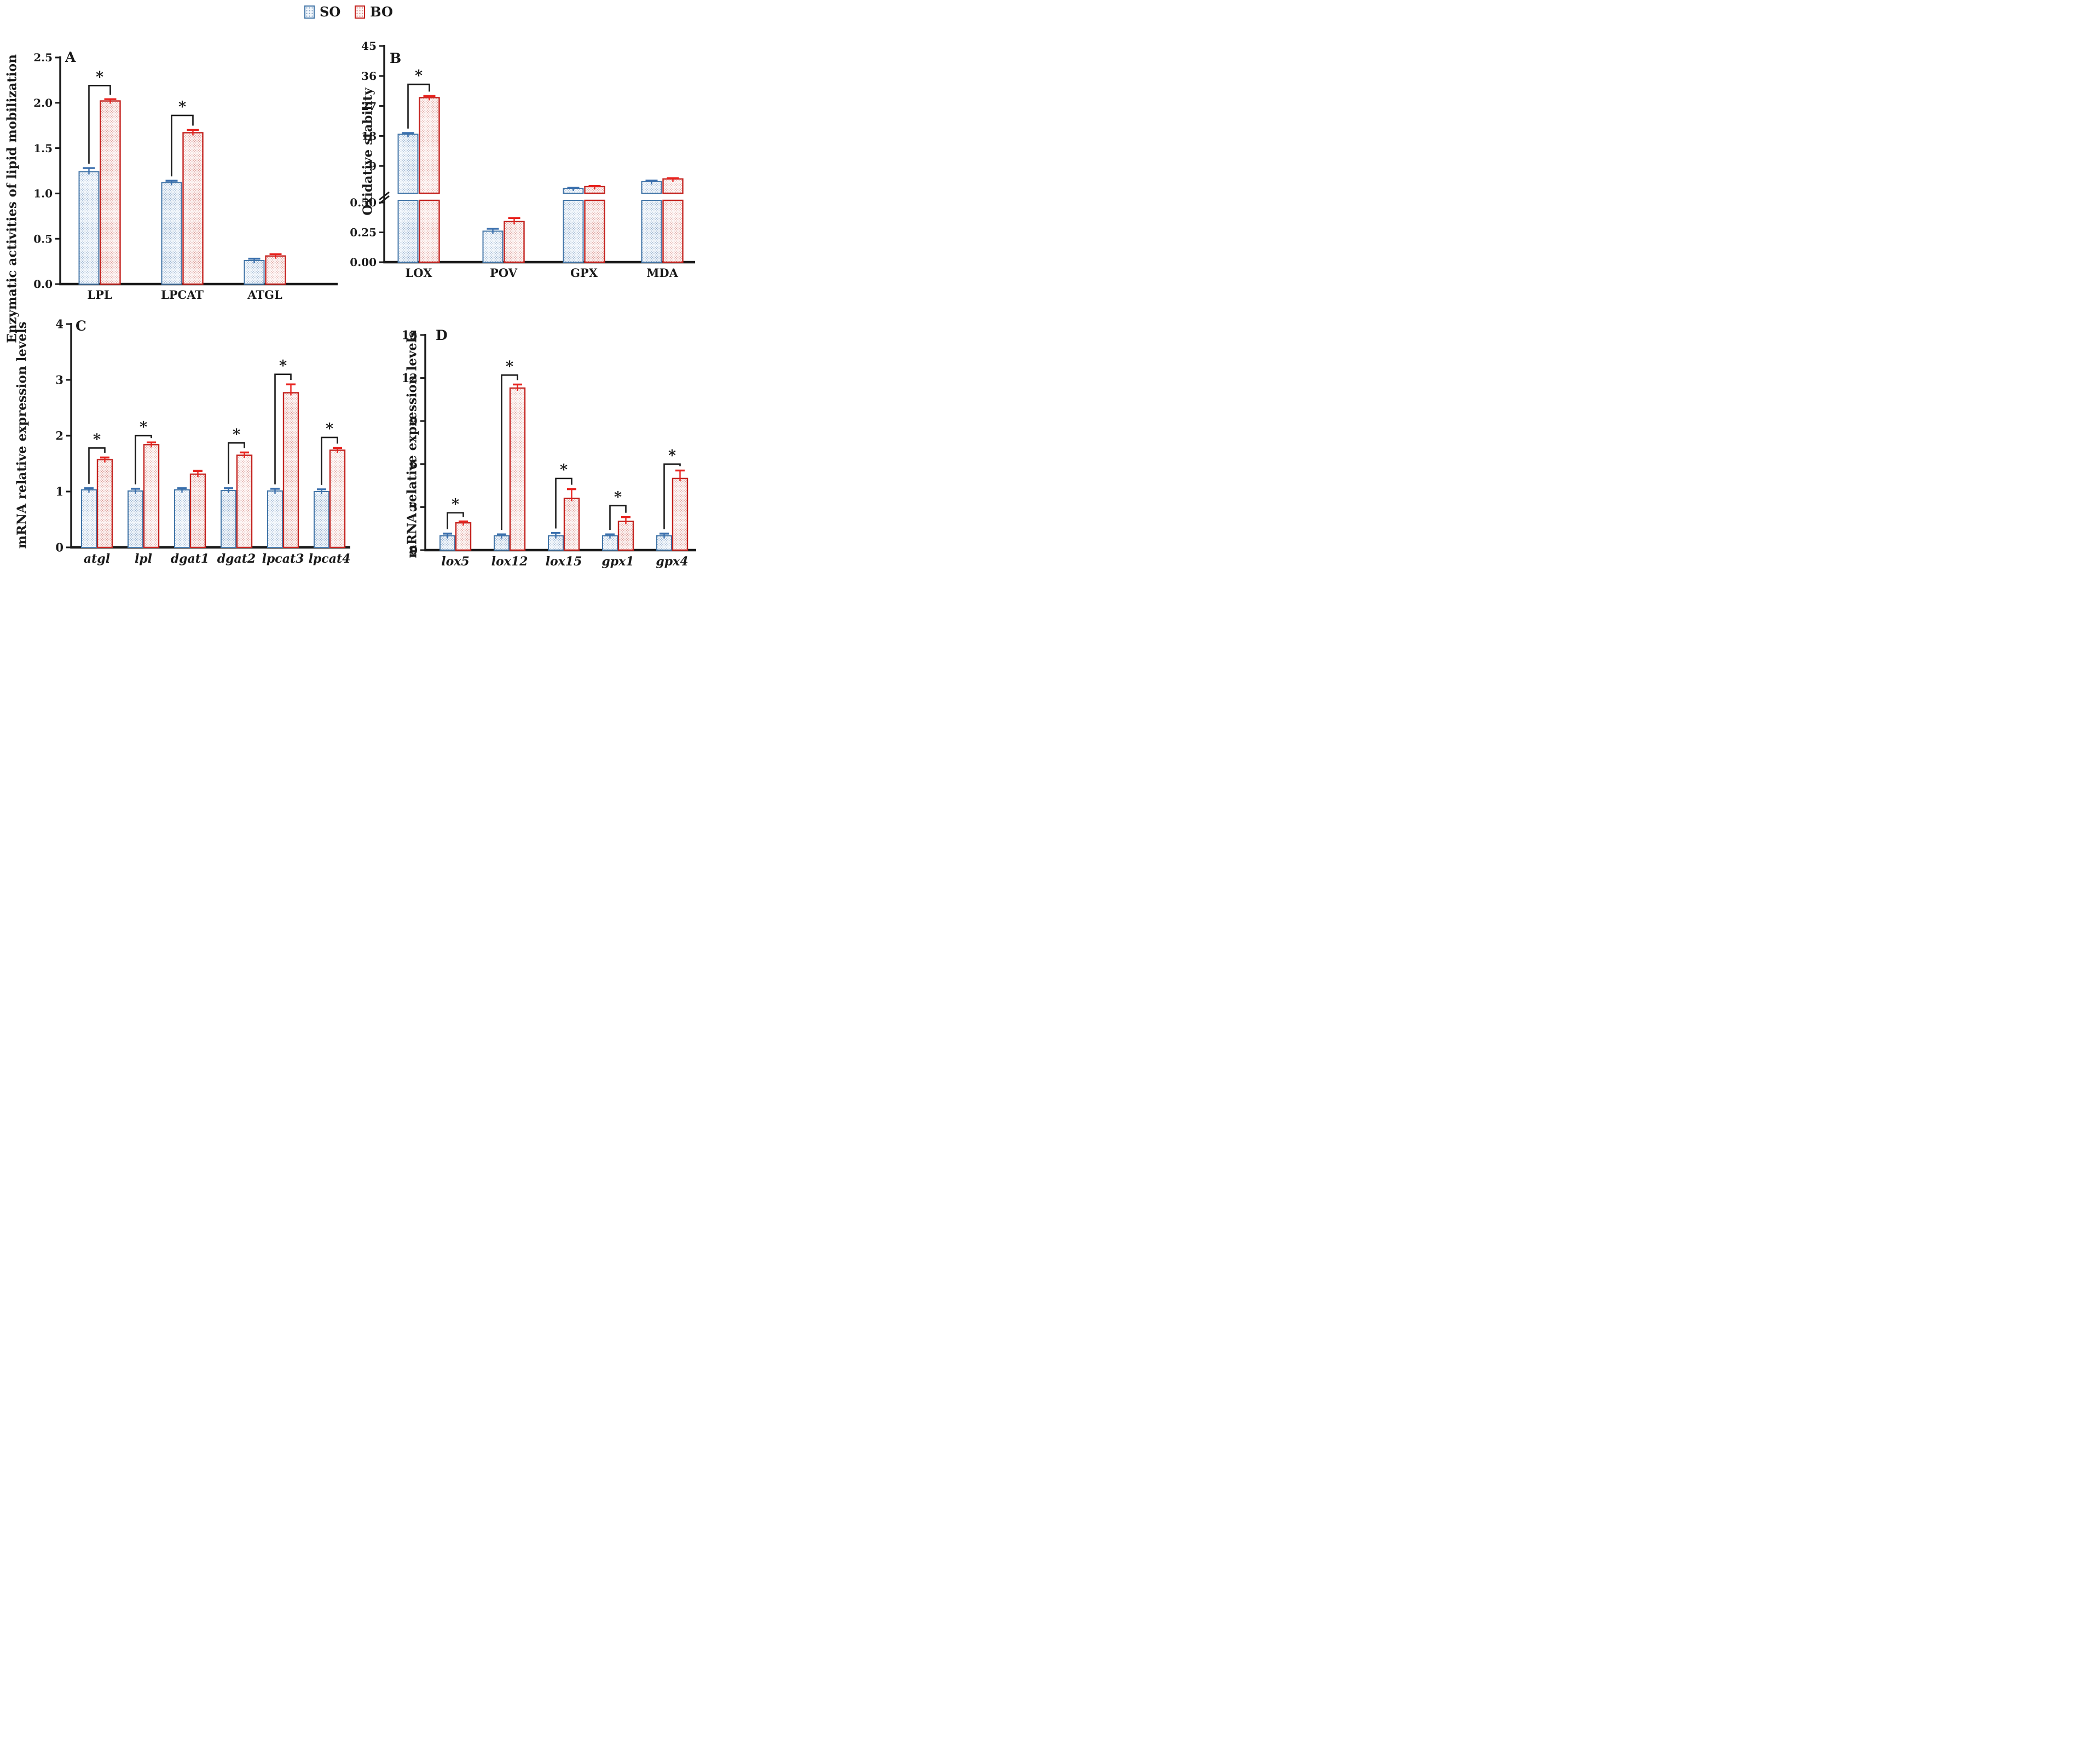 The width and height of the screenshot is (2100, 1739). What do you see at coordinates (651, 231) in the screenshot?
I see `bar-so-MDA-lower` at bounding box center [651, 231].